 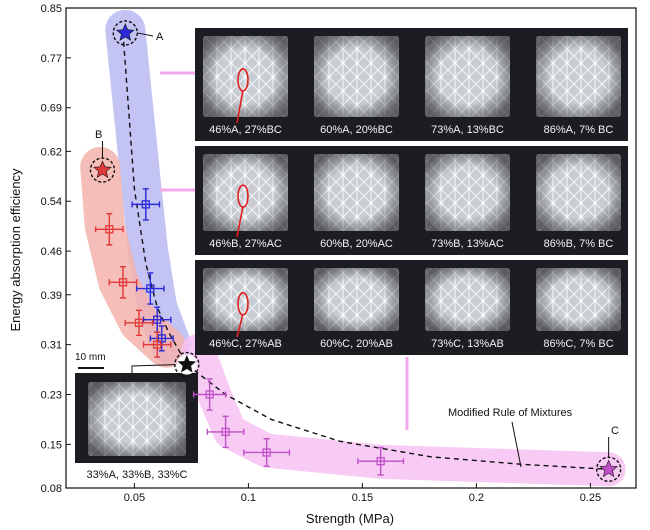 I want to click on mix-photo-leader, so click(x=153, y=368).